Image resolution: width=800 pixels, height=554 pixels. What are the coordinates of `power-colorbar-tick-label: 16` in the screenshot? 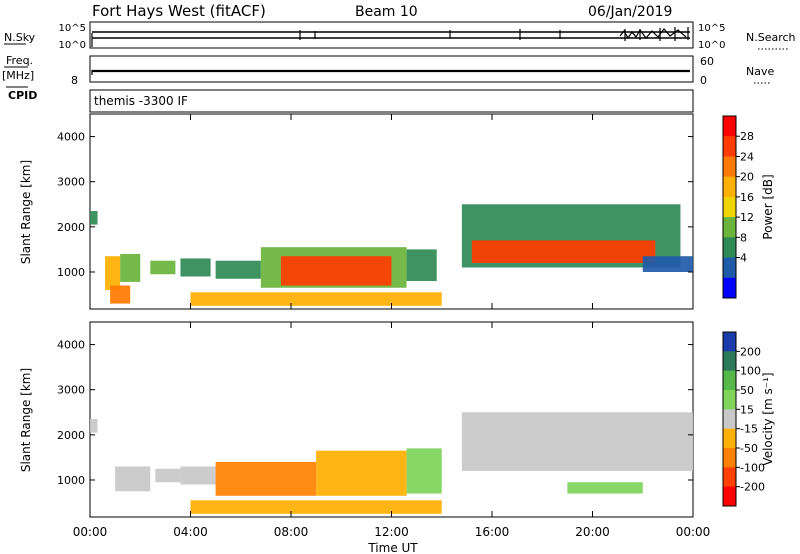 It's located at (747, 197).